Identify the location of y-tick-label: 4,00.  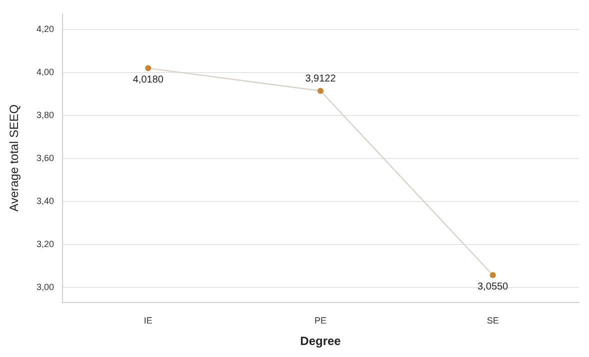
(45, 72).